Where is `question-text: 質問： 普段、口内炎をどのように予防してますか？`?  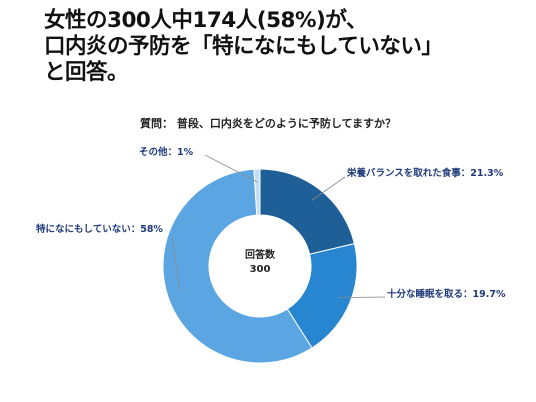 question-text: 質問： 普段、口内炎をどのように予防してますか？ is located at coordinates (268, 123).